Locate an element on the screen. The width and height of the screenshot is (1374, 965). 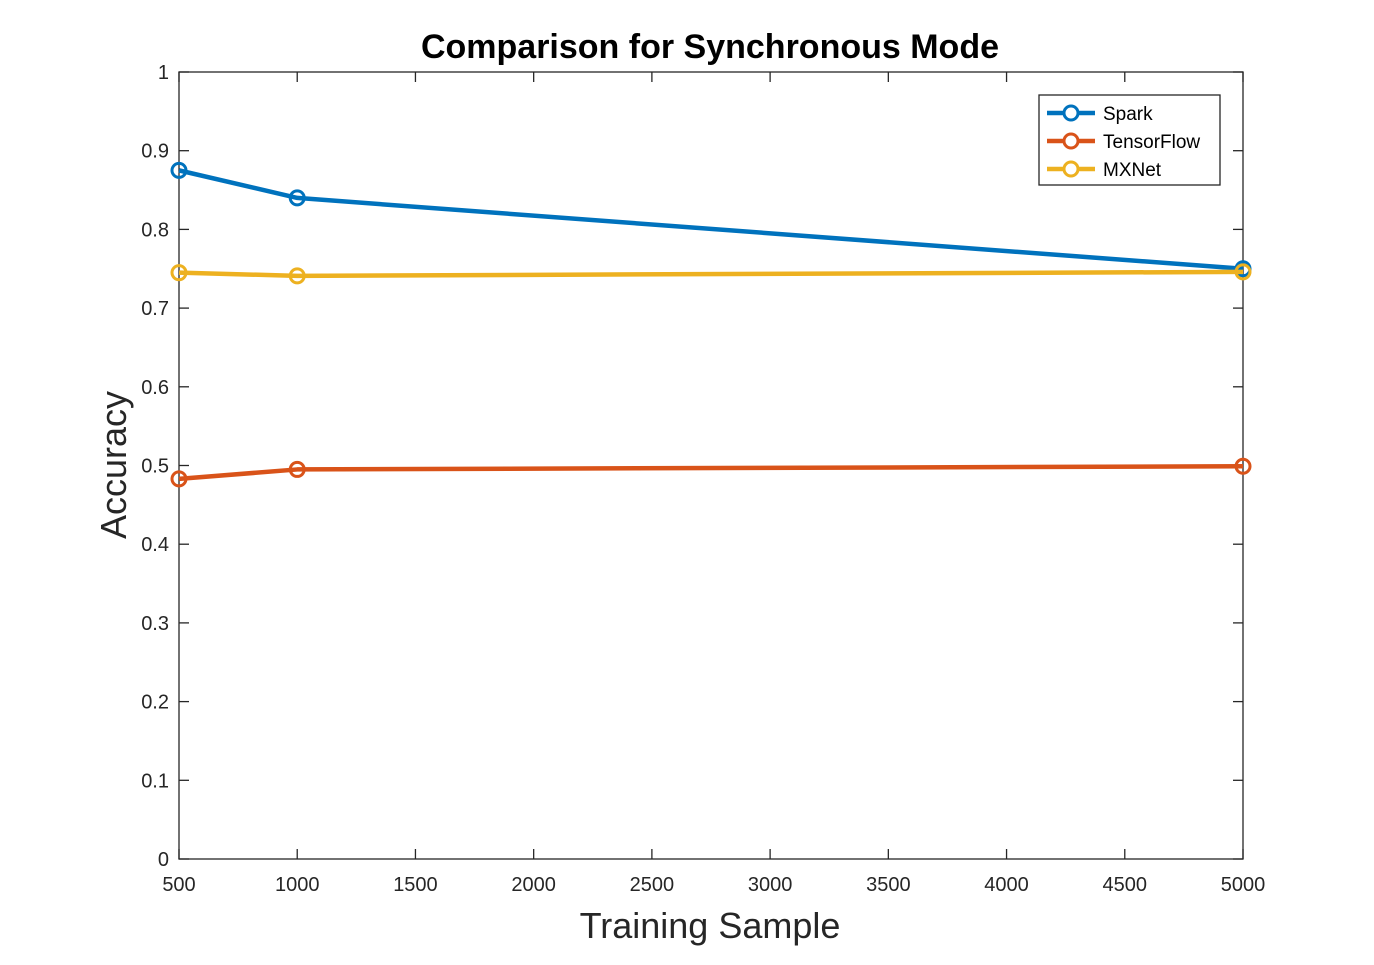
y-tick-label: 0.8 is located at coordinates (155, 230).